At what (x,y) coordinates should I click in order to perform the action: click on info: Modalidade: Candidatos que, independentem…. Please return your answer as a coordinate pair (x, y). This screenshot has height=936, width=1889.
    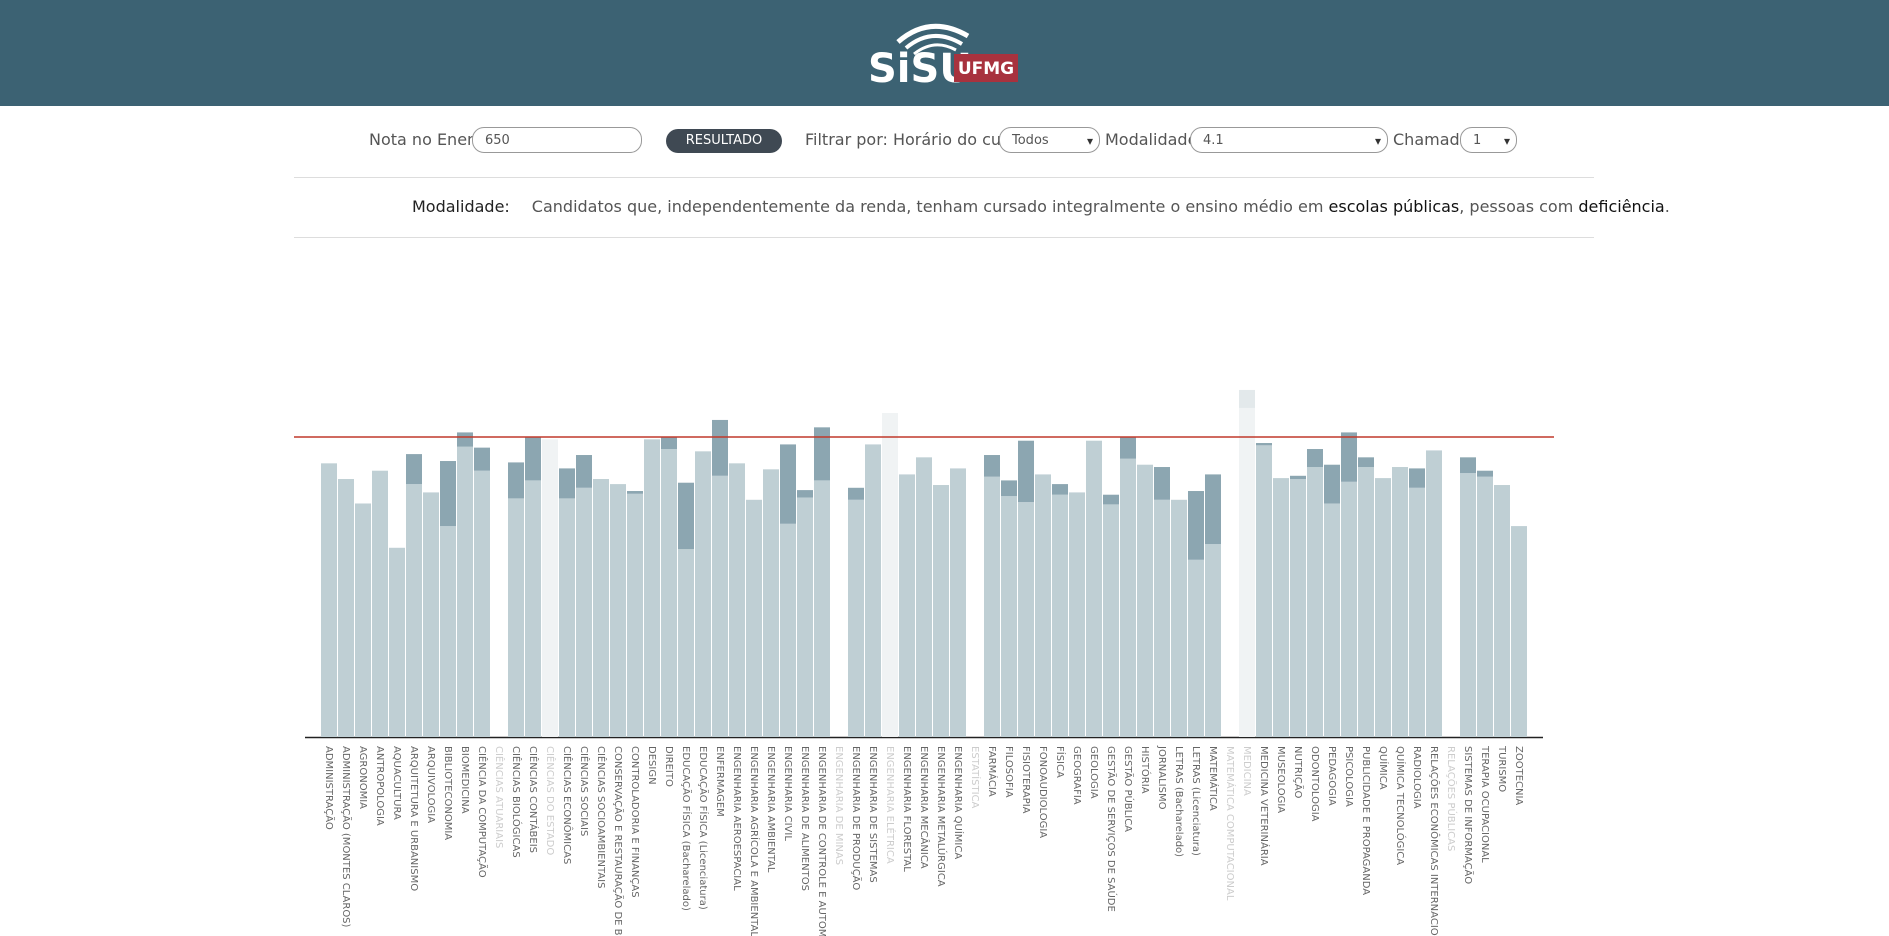
    Looking at the image, I should click on (1041, 206).